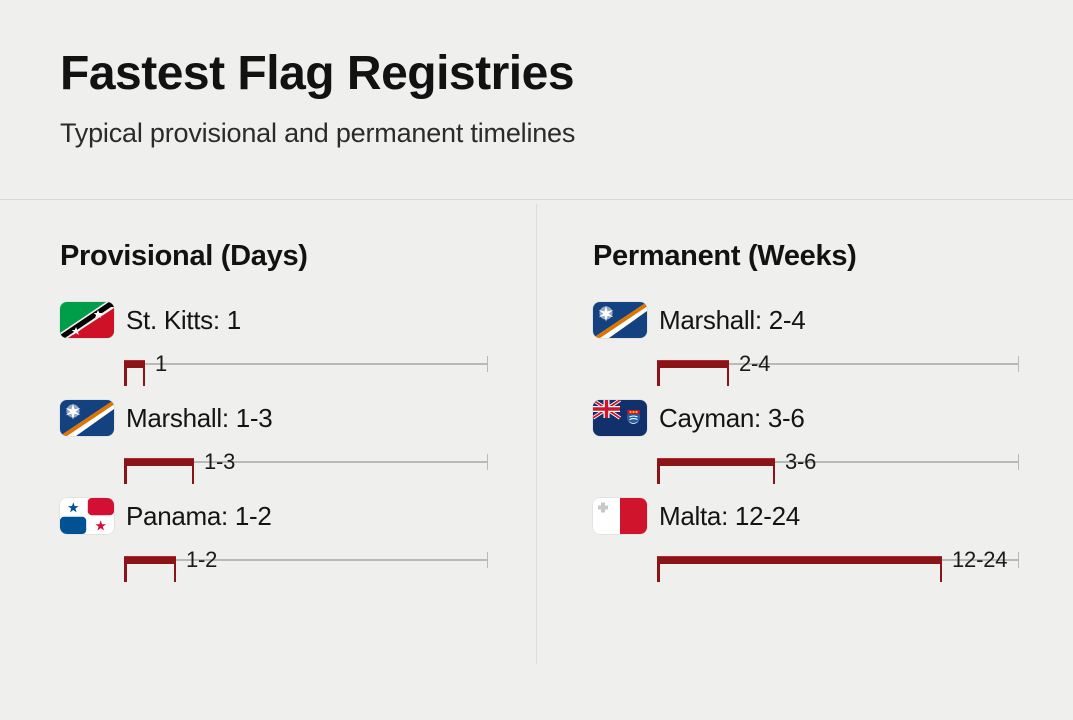 The width and height of the screenshot is (1073, 720). Describe the element at coordinates (832, 320) in the screenshot. I see `row-head: Marshall: 2-4` at that location.